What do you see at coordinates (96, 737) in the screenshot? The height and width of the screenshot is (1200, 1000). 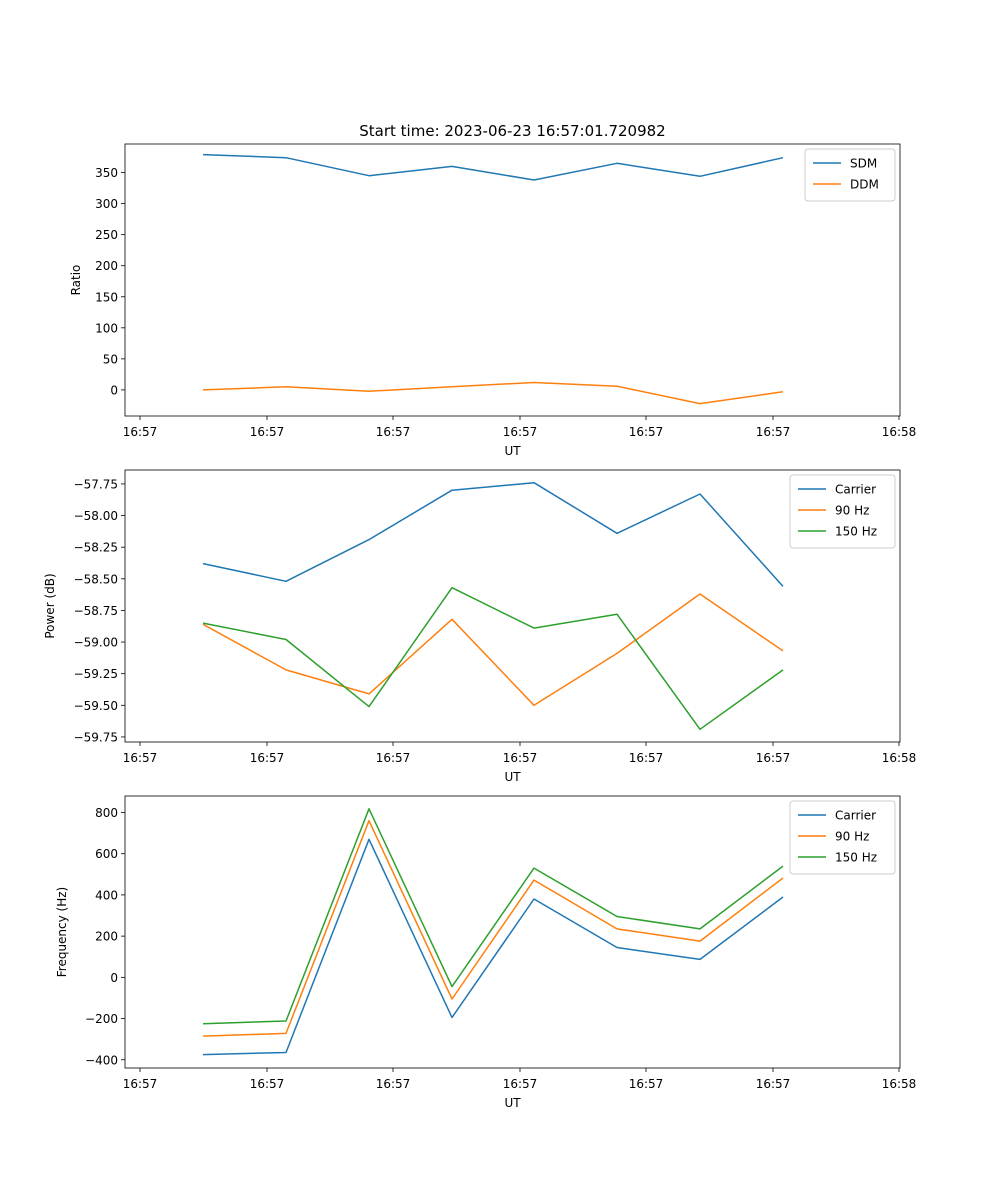 I see `y-tick-label: −59.75` at bounding box center [96, 737].